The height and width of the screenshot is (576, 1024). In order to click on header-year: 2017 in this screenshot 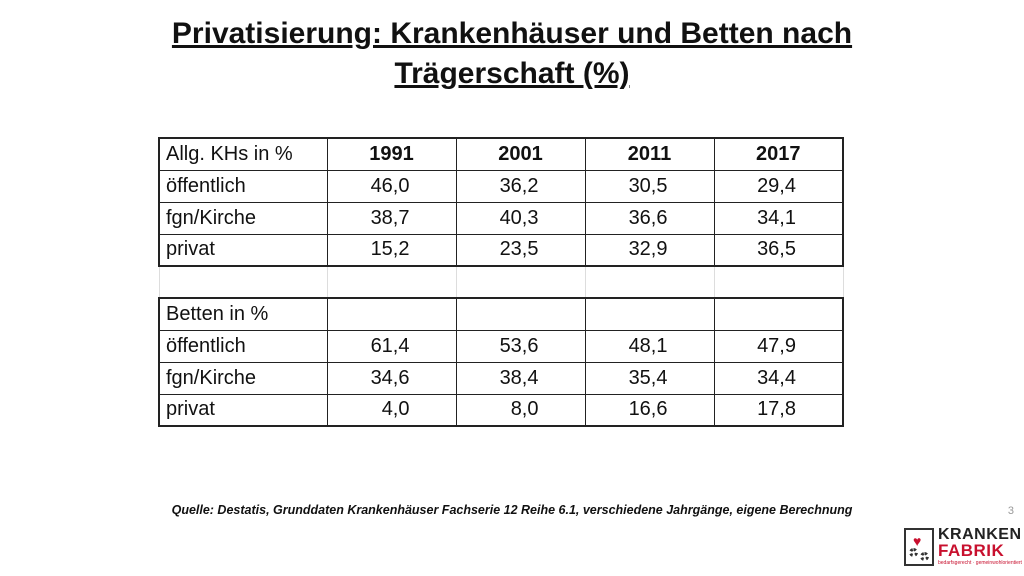, I will do `click(778, 154)`.